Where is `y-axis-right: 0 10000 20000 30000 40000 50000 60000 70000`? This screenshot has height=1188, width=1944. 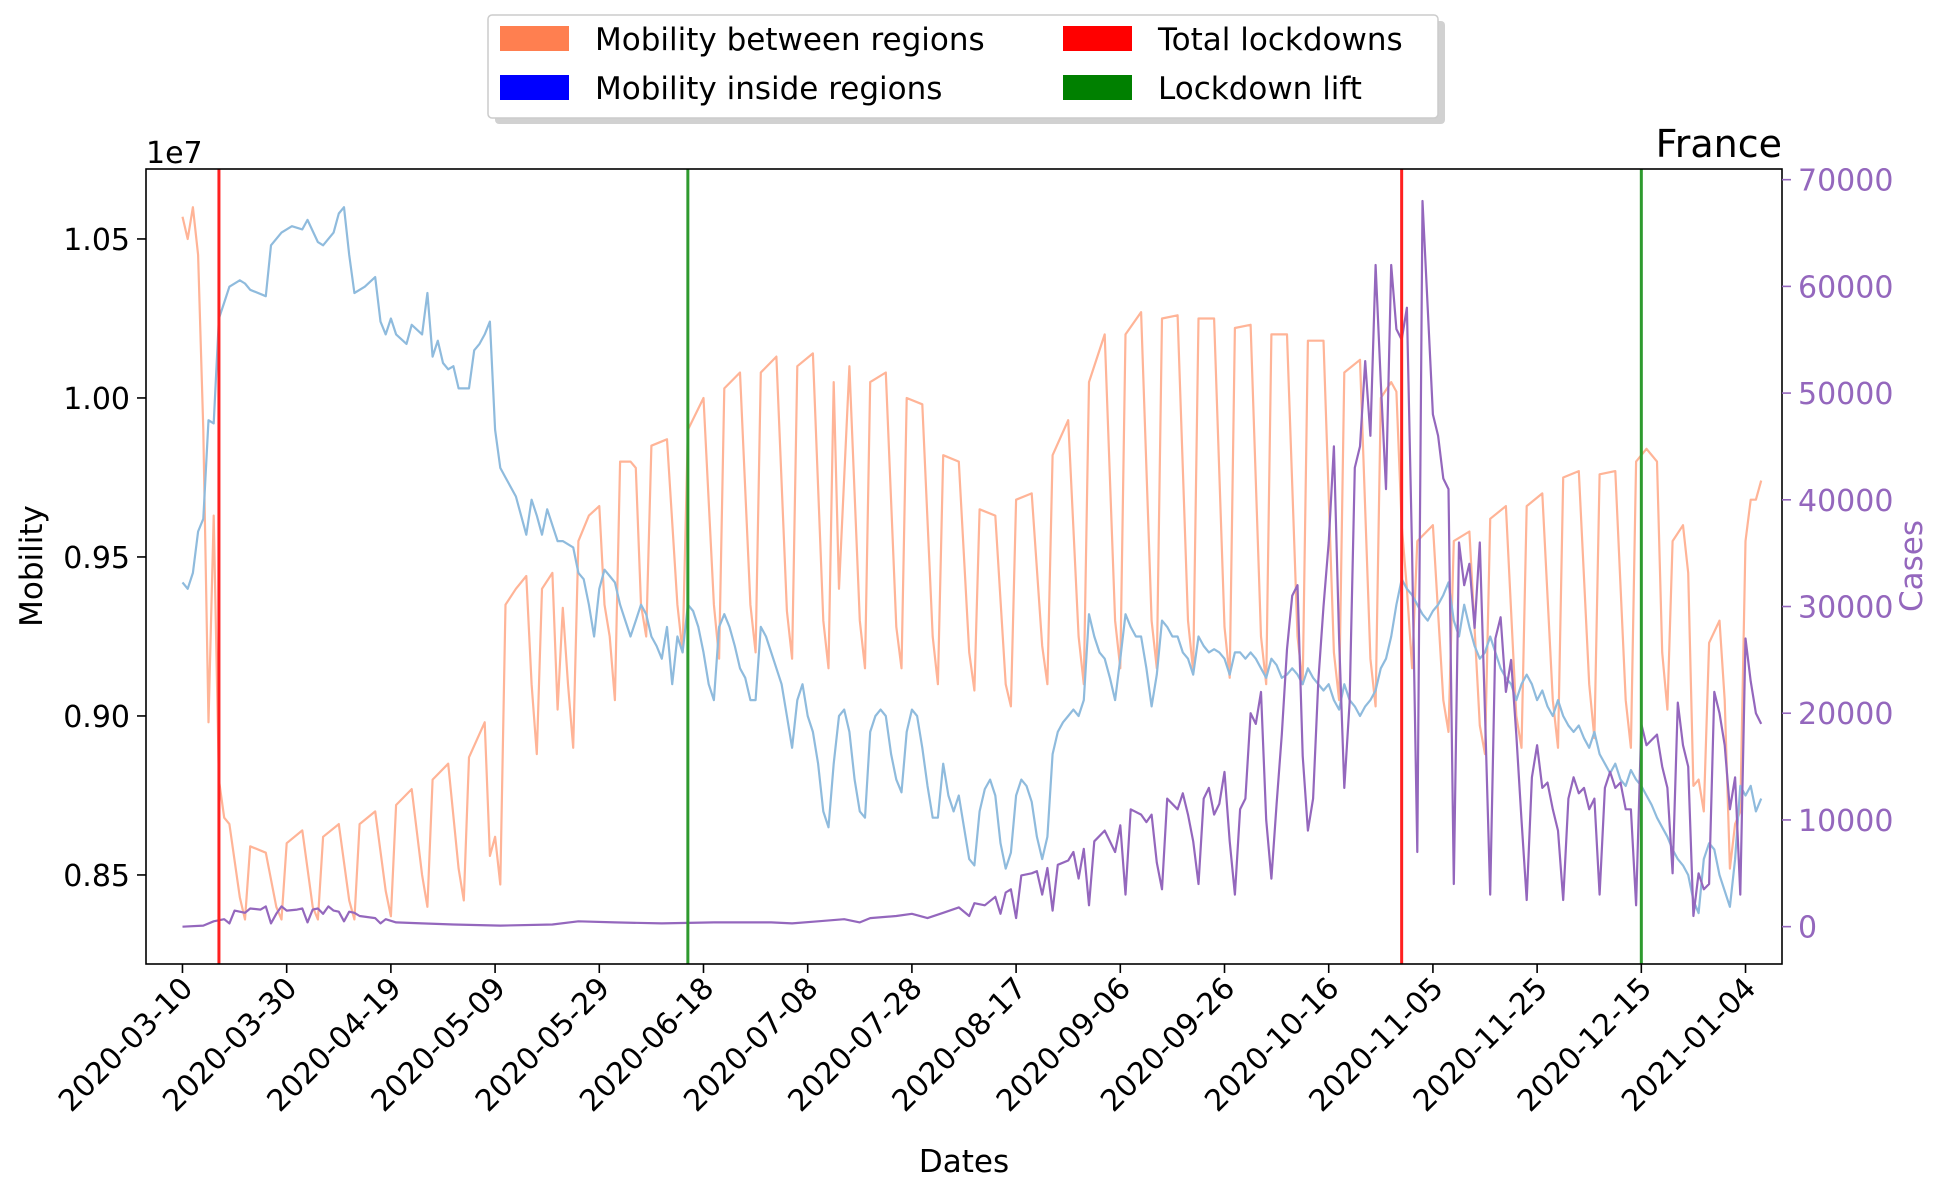
y-axis-right: 0 10000 20000 30000 40000 50000 60000 70000 is located at coordinates (1837, 555).